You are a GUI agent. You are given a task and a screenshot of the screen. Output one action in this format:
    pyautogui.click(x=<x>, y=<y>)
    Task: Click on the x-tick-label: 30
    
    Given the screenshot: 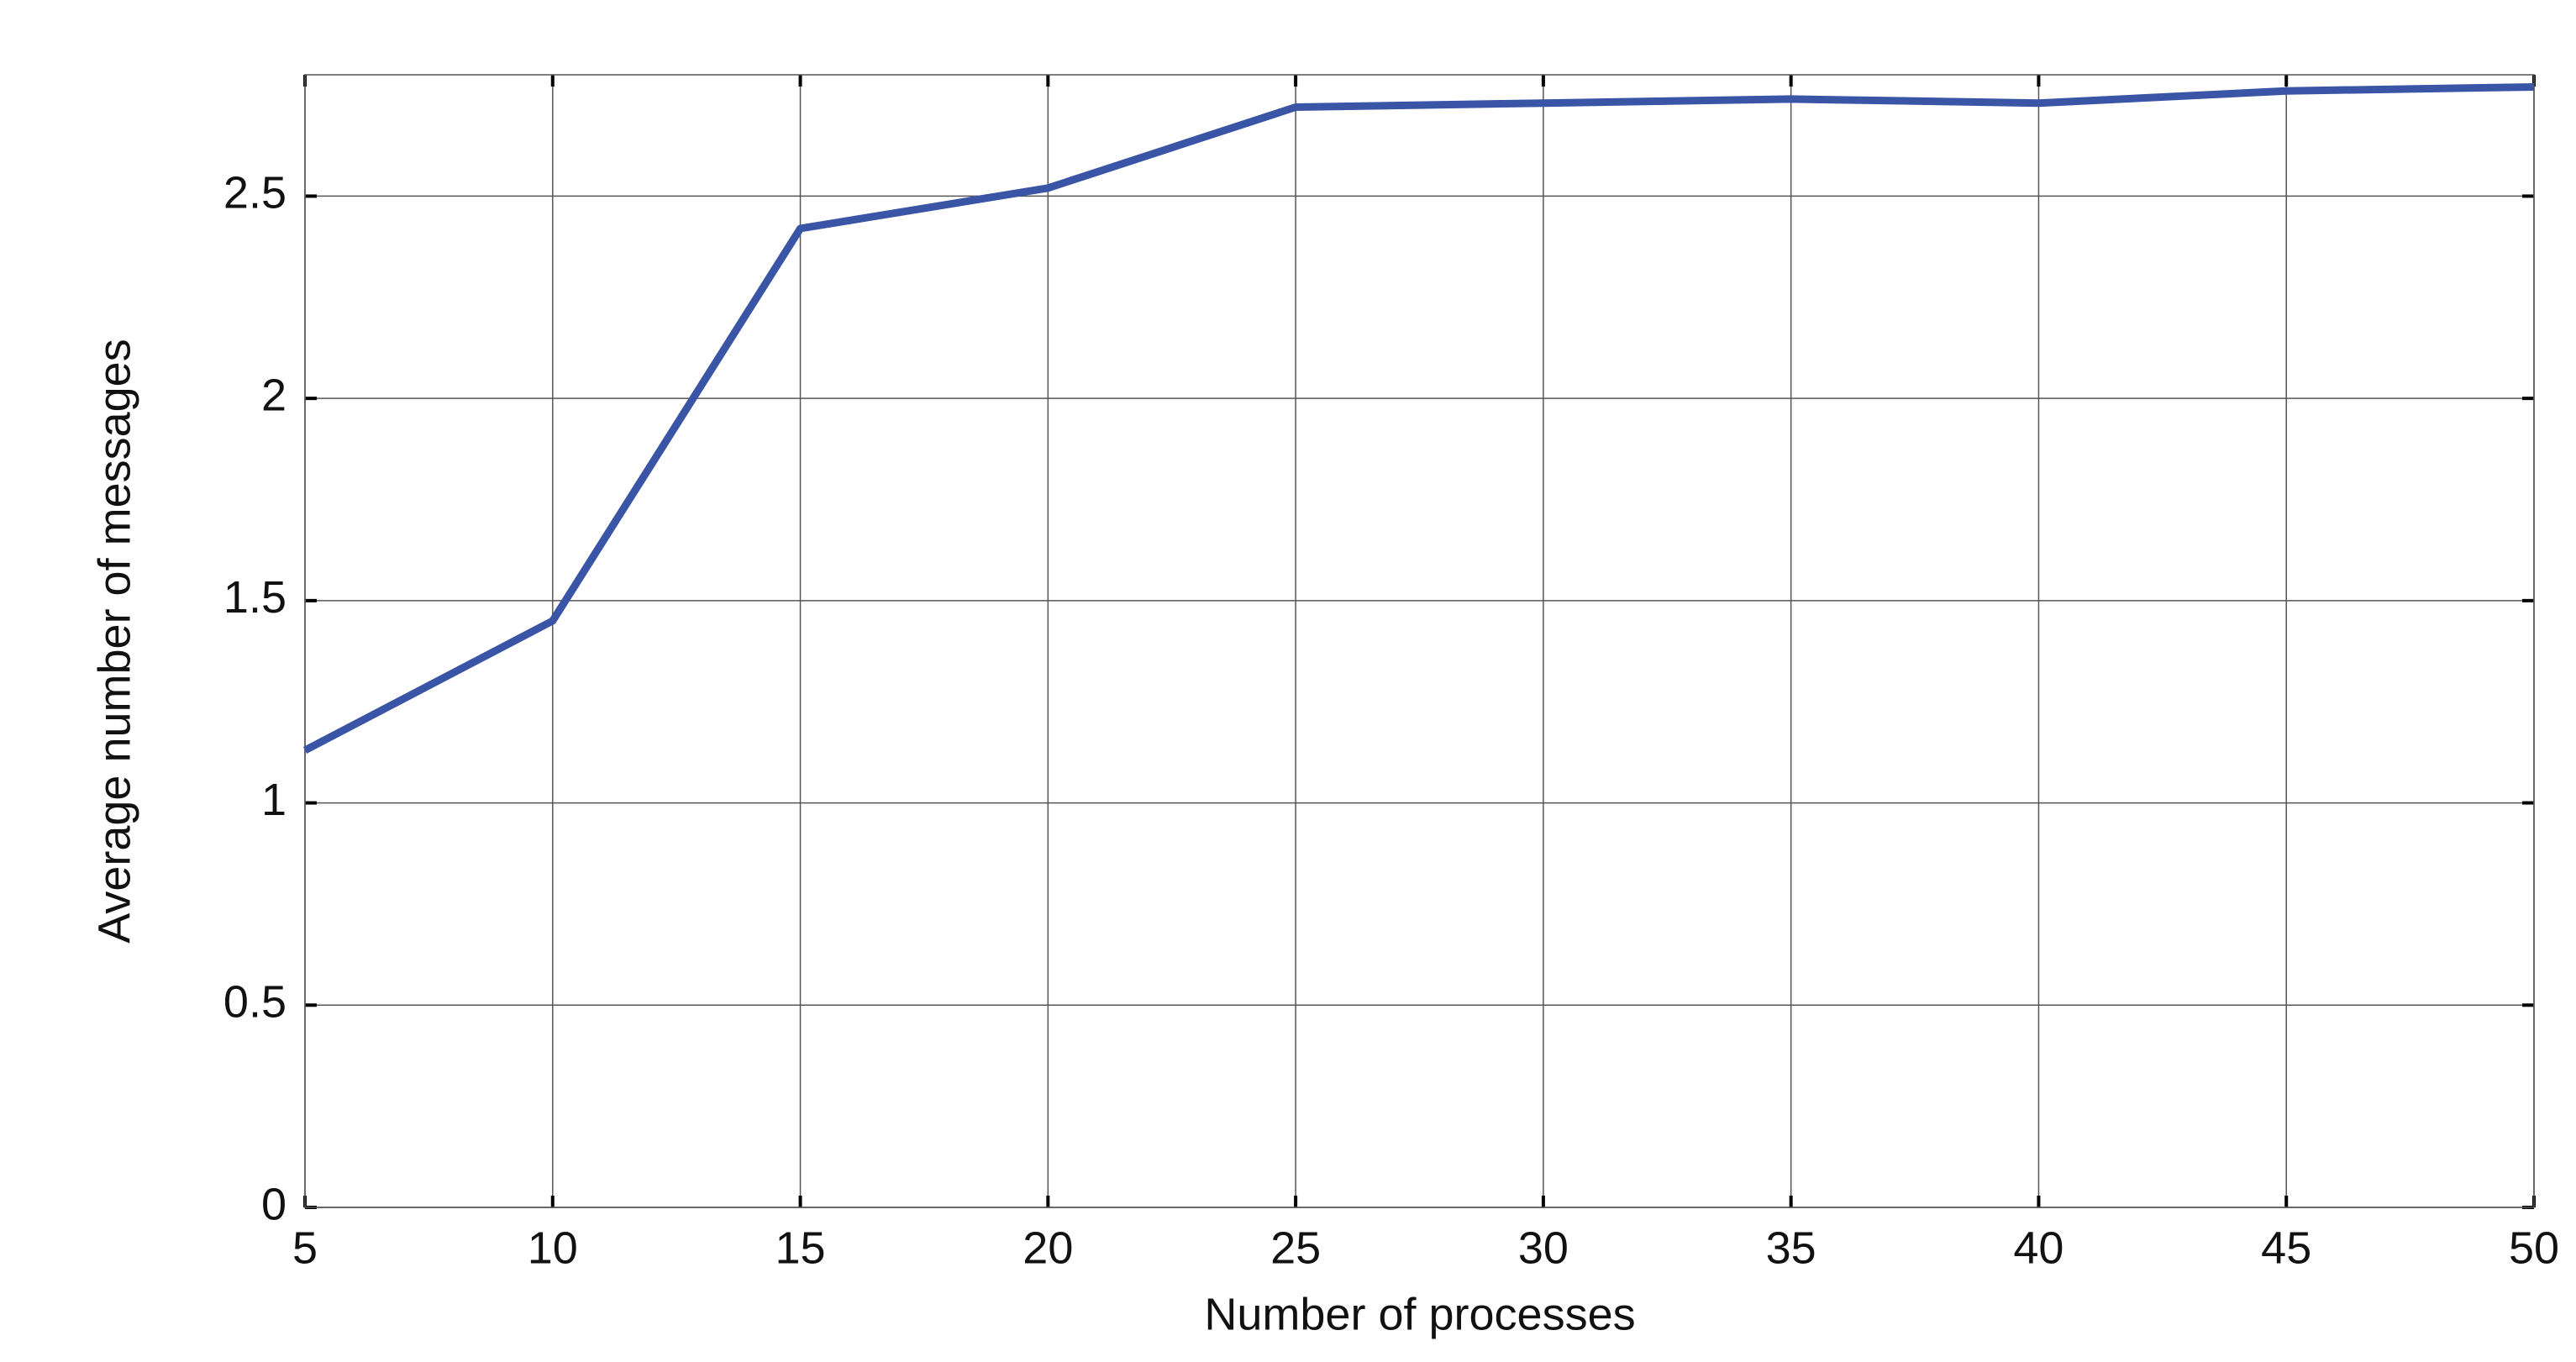 What is the action you would take?
    pyautogui.click(x=1543, y=1248)
    